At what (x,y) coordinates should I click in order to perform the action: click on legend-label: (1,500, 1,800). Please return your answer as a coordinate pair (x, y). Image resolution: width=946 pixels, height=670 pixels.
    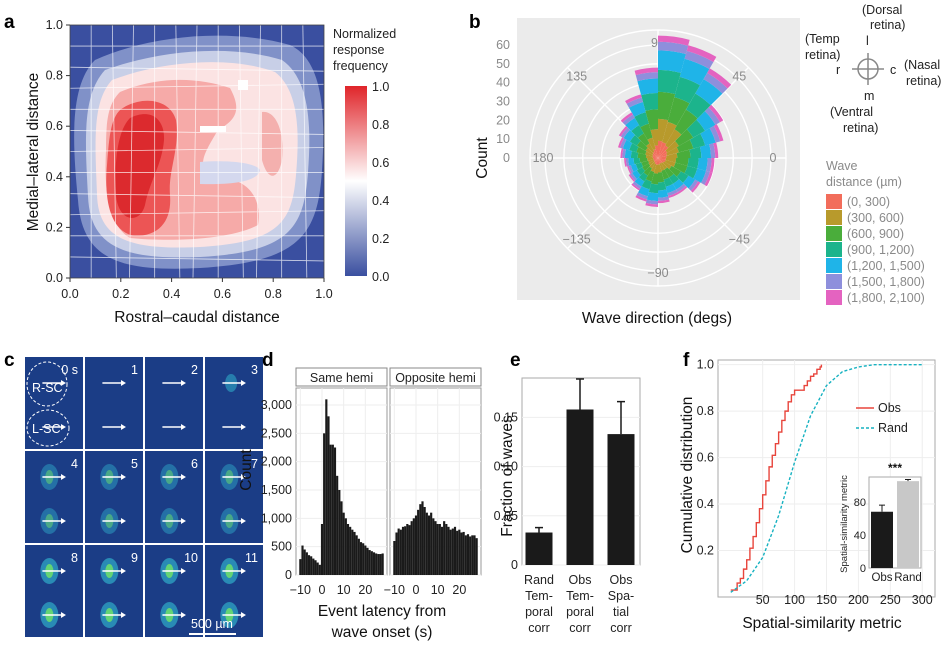
    Looking at the image, I should click on (886, 282).